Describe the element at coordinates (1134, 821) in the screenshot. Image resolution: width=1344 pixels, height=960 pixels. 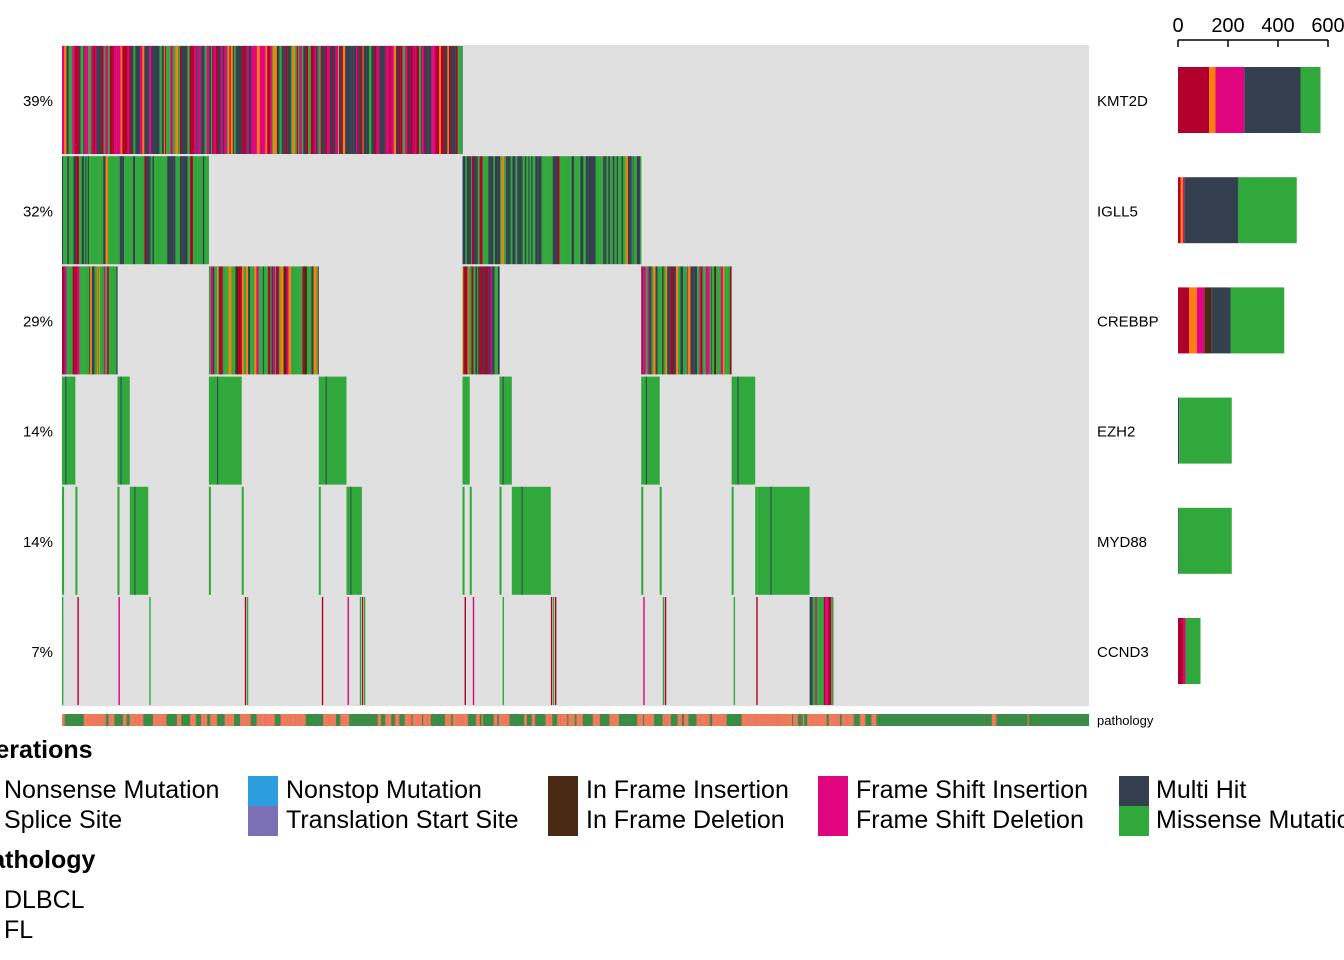
I see `legend-swatch-missense` at that location.